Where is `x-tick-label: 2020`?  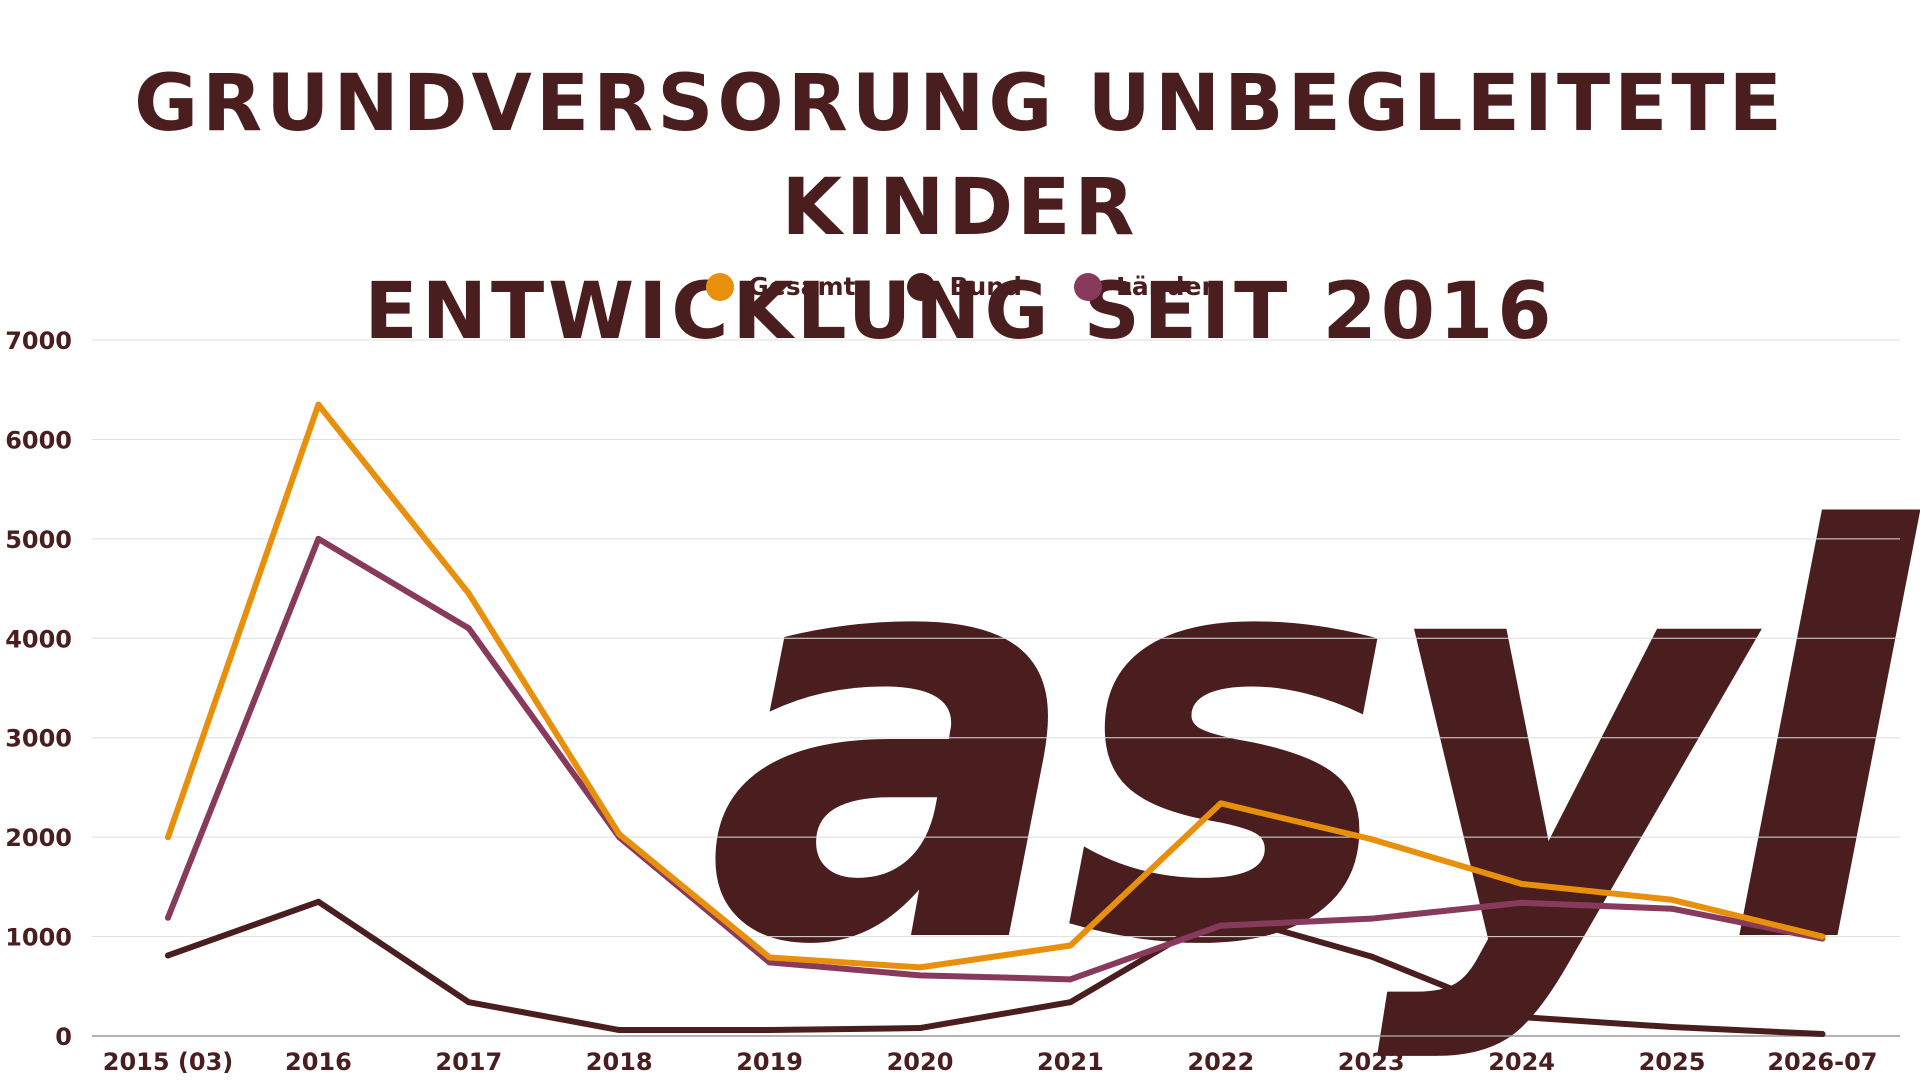 x-tick-label: 2020 is located at coordinates (920, 1062).